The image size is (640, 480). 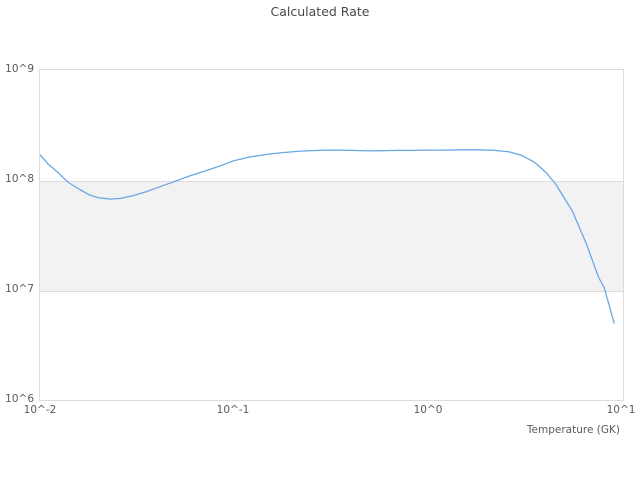 I want to click on chart-title: Calculated Rate, so click(x=320, y=11).